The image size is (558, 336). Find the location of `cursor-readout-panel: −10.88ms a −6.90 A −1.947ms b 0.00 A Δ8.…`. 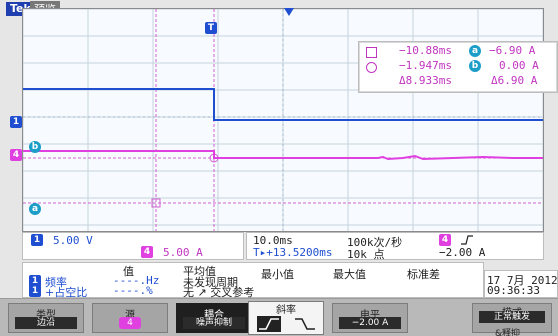

cursor-readout-panel: −10.88ms a −6.90 A −1.947ms b 0.00 A Δ8.… is located at coordinates (458, 67).